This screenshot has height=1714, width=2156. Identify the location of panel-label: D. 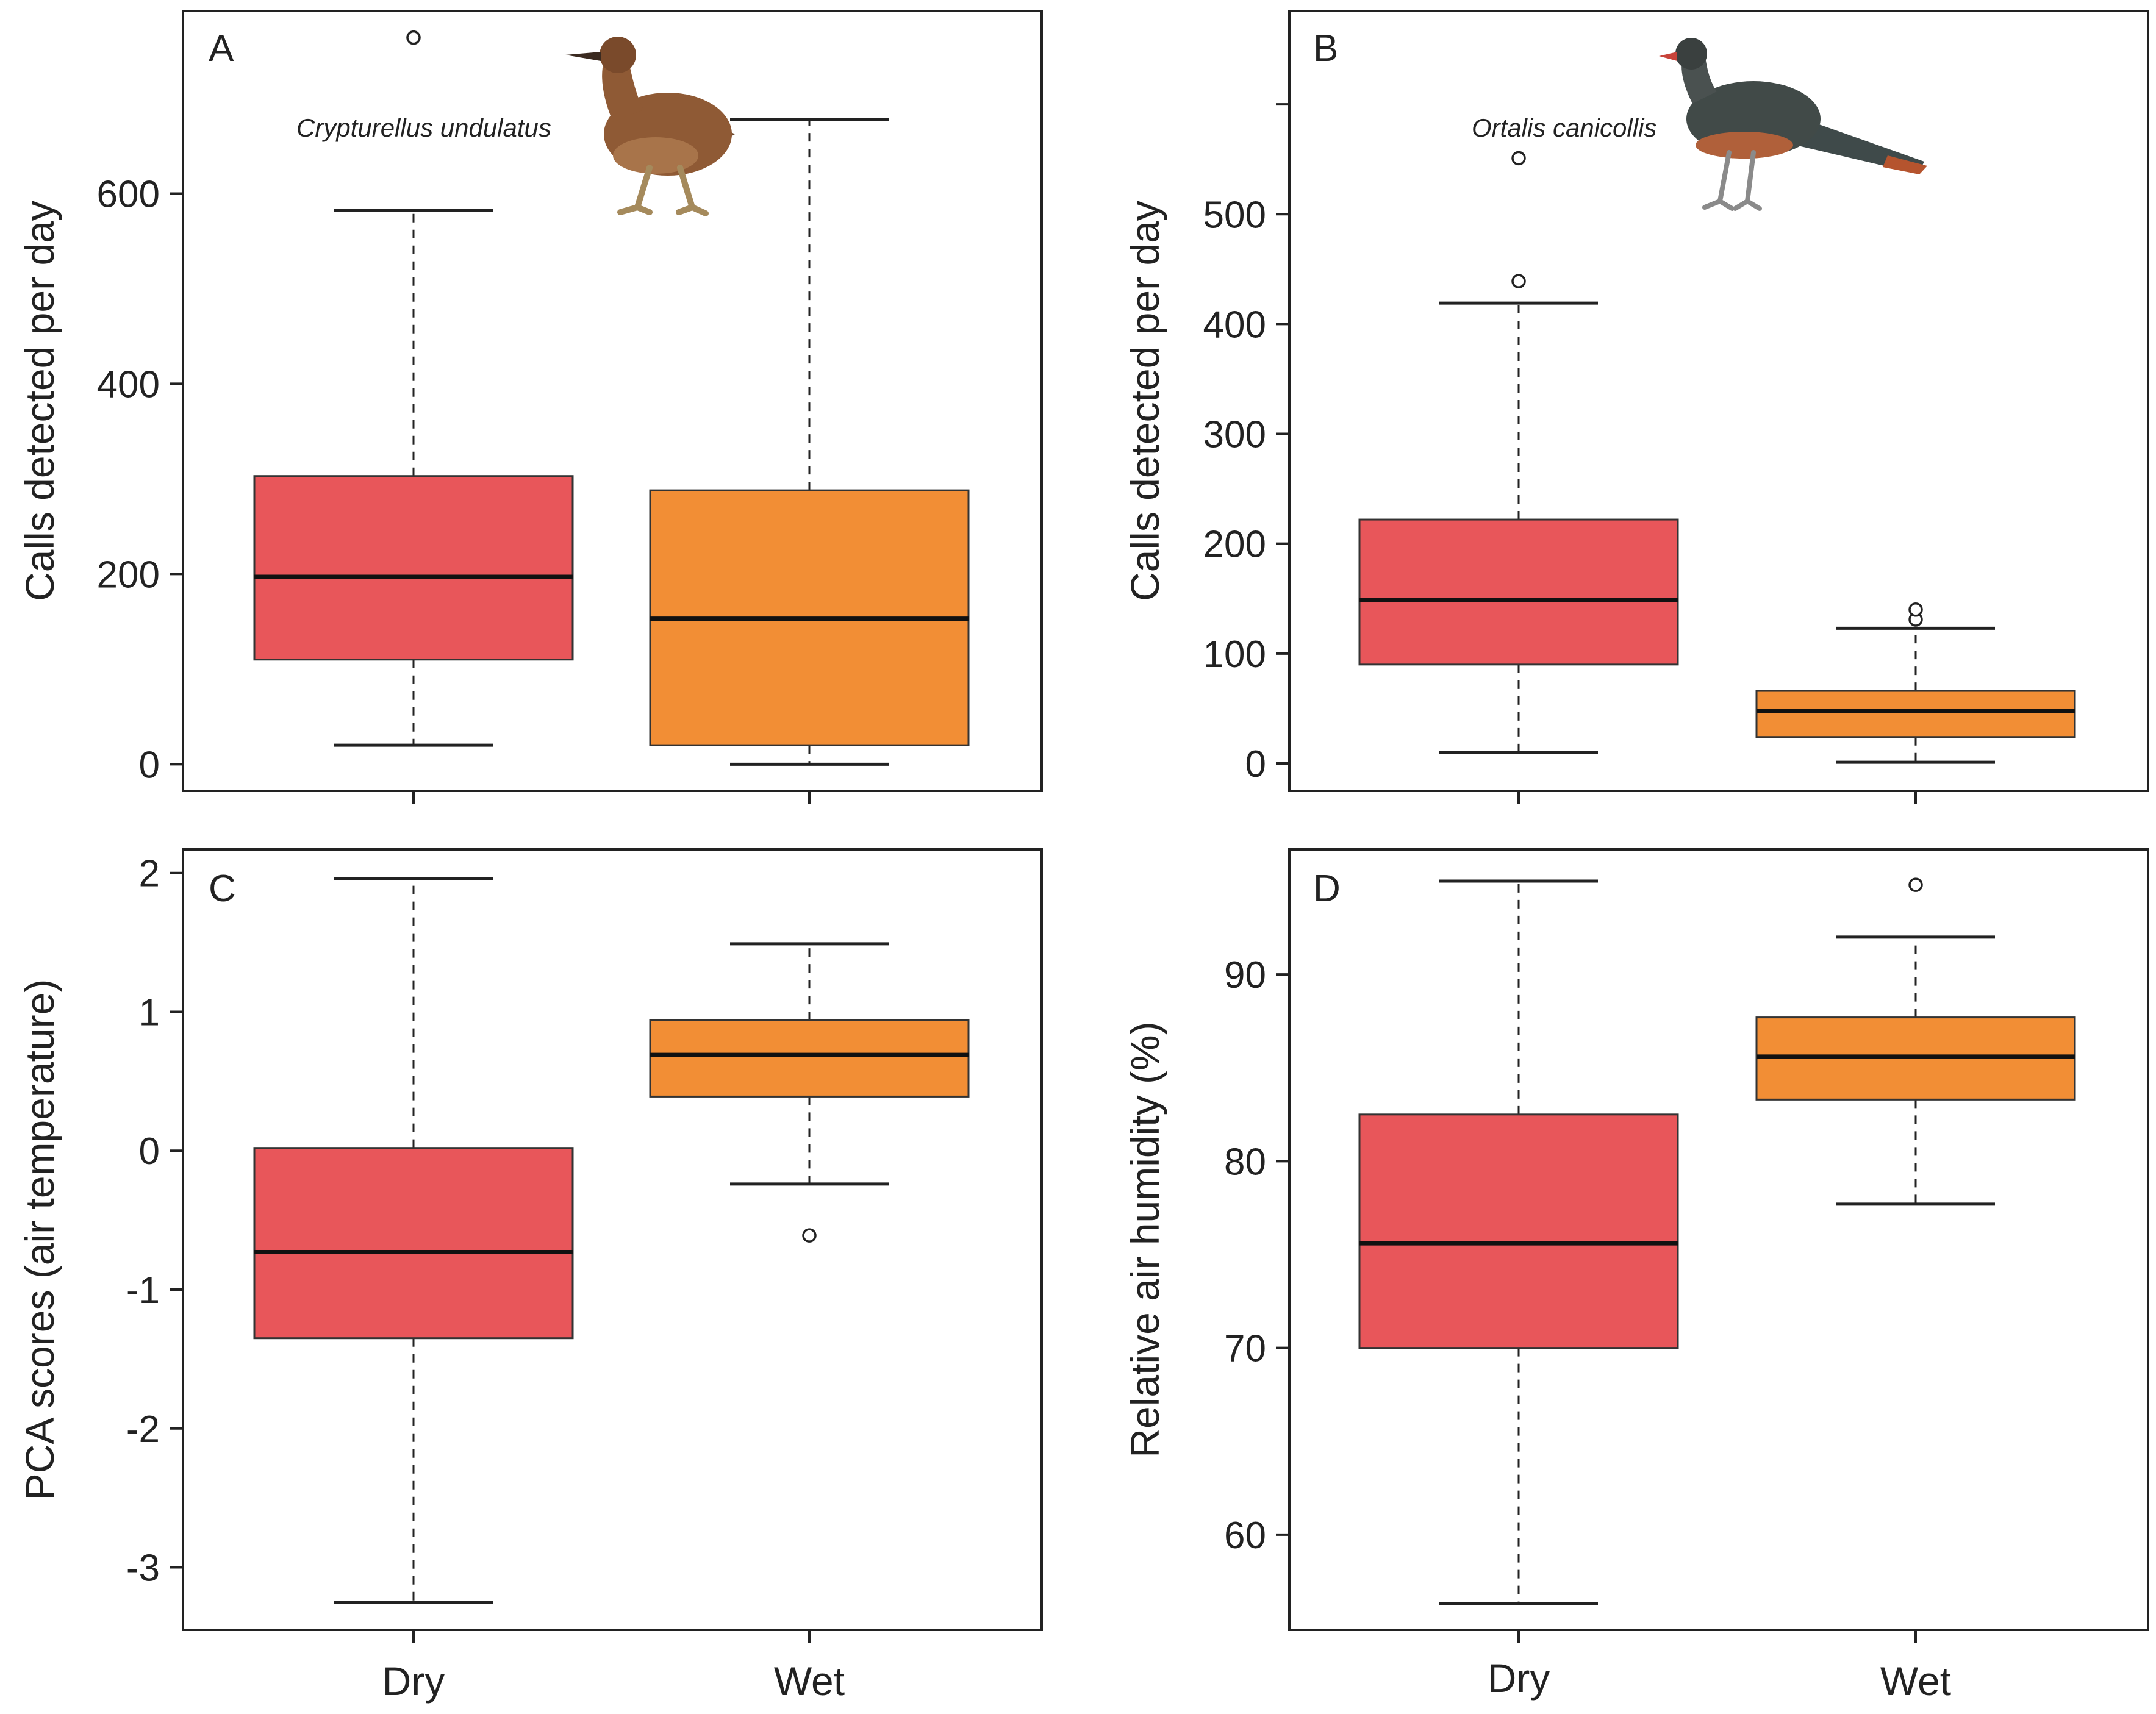
(1327, 889).